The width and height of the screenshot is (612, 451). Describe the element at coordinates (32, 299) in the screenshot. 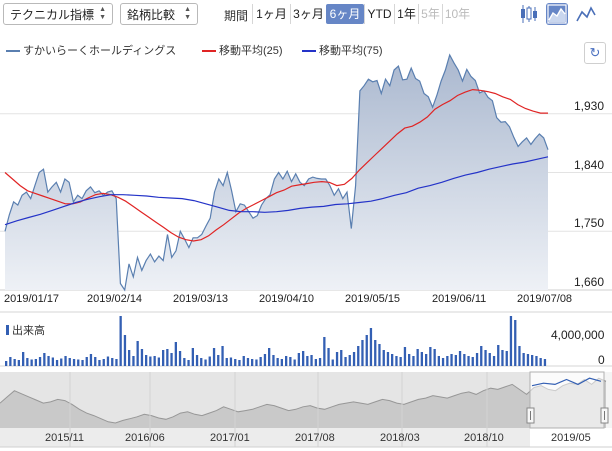

I see `x-tick-label: 2019/01/17` at that location.